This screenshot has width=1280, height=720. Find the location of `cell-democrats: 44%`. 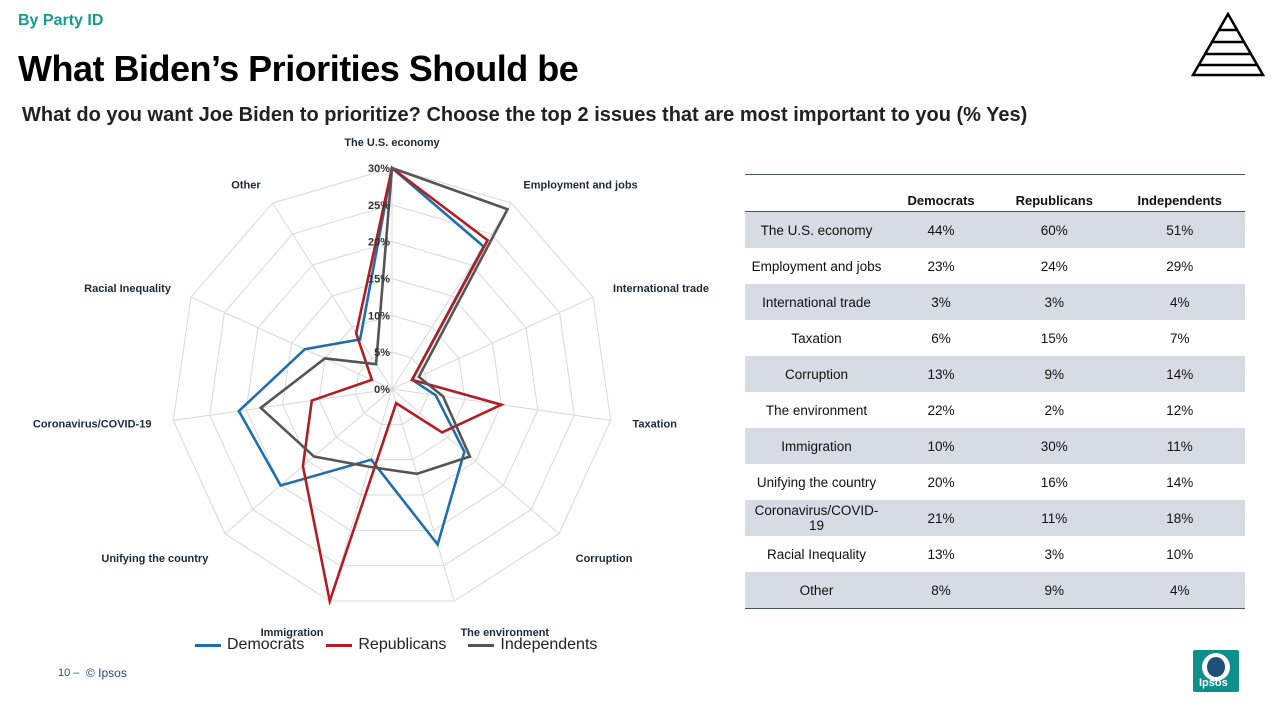

cell-democrats: 44% is located at coordinates (941, 229).